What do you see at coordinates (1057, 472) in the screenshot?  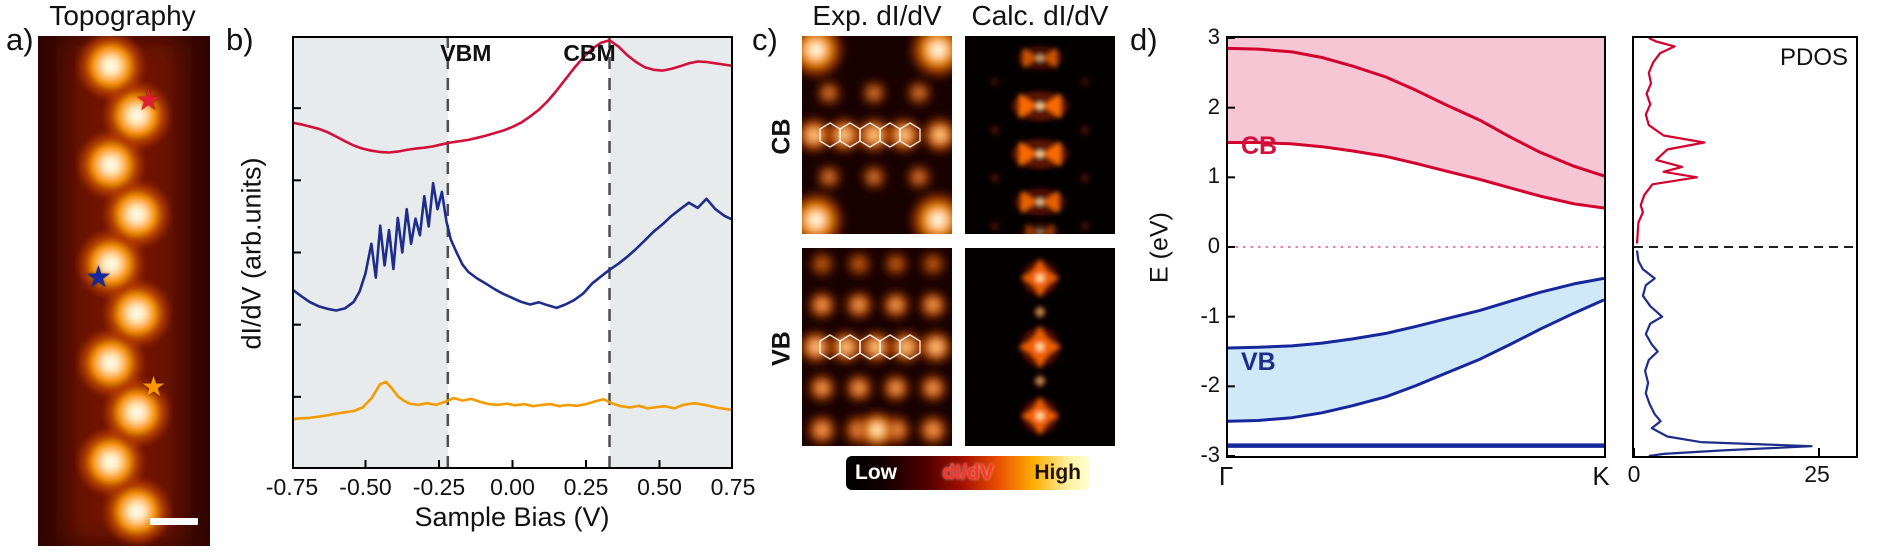 I see `colorbar-high-label: High` at bounding box center [1057, 472].